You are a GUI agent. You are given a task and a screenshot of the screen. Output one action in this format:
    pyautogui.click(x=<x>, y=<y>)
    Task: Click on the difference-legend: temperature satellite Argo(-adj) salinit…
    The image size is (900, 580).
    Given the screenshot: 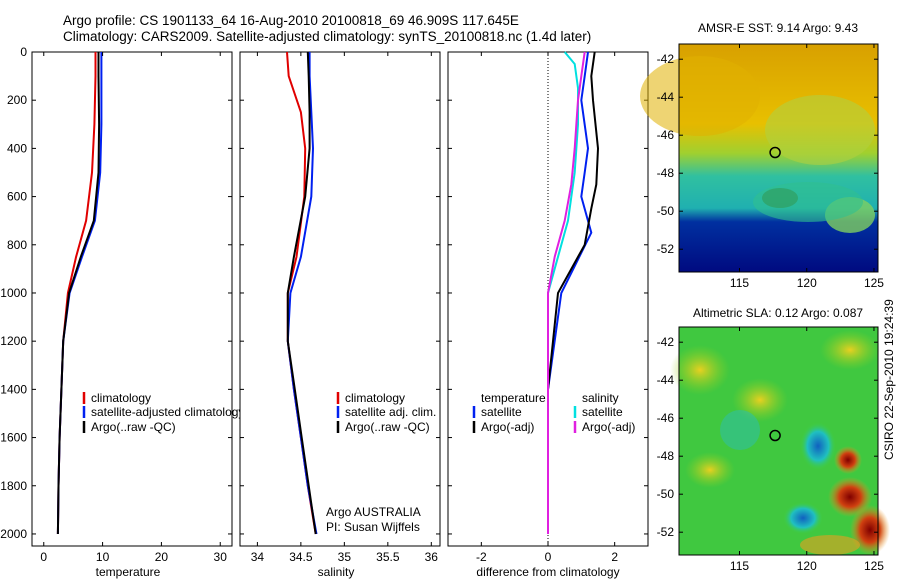 What is the action you would take?
    pyautogui.click(x=553, y=412)
    